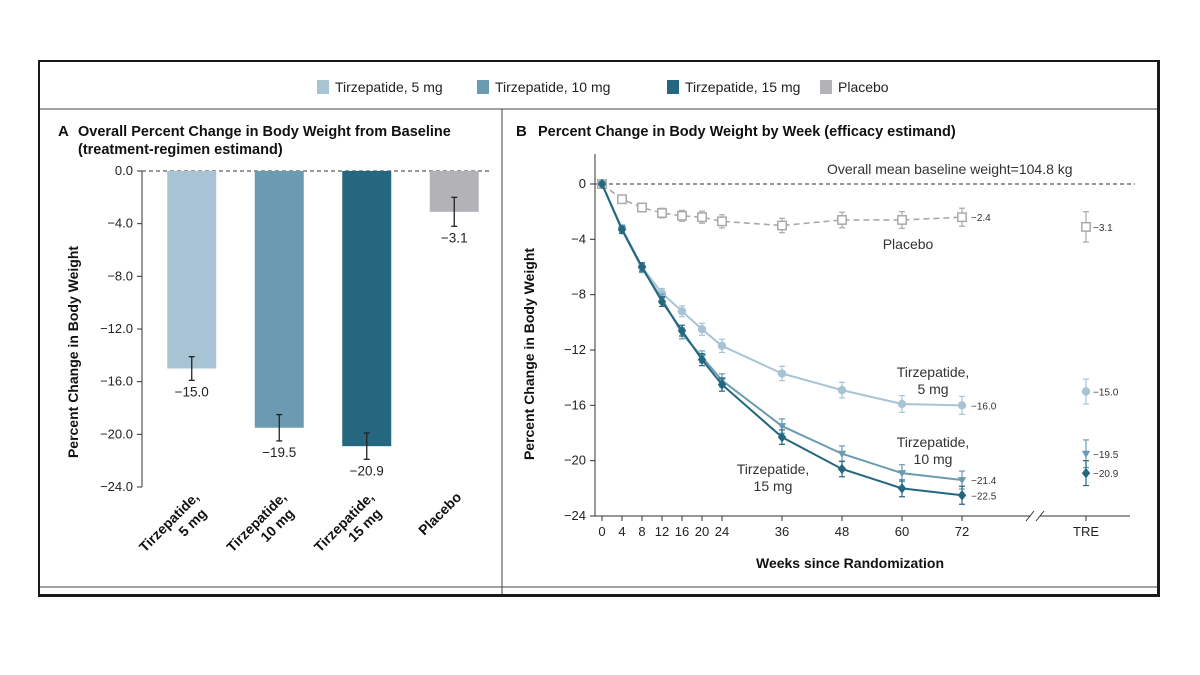  I want to click on panel-b-x-tick-label: 60, so click(902, 531).